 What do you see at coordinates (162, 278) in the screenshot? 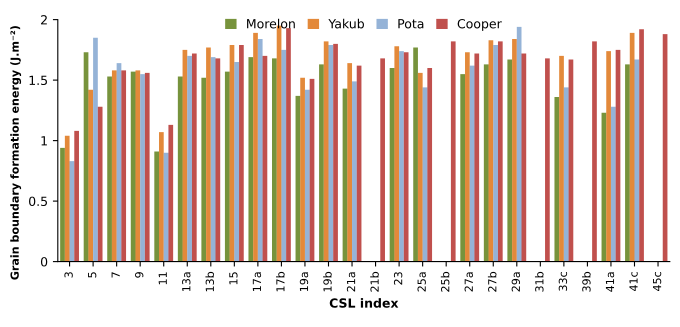
I see `x-tick-label: 11` at bounding box center [162, 278].